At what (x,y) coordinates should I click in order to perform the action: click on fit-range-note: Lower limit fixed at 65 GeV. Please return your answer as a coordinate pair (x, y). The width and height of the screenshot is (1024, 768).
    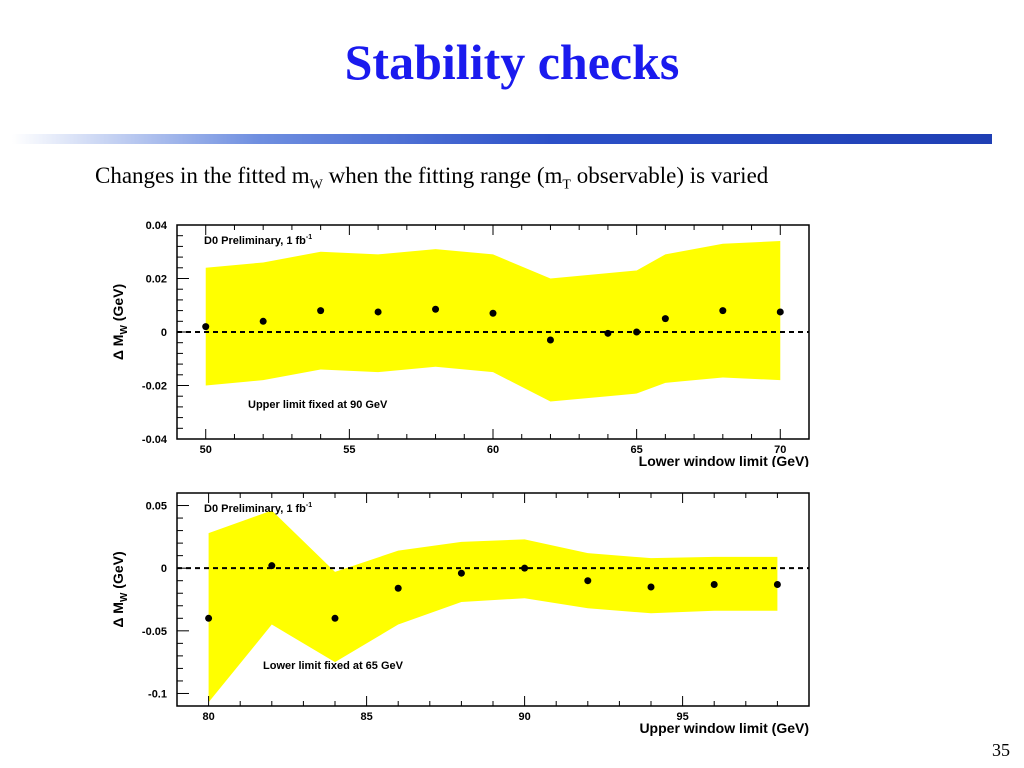
    Looking at the image, I should click on (333, 666).